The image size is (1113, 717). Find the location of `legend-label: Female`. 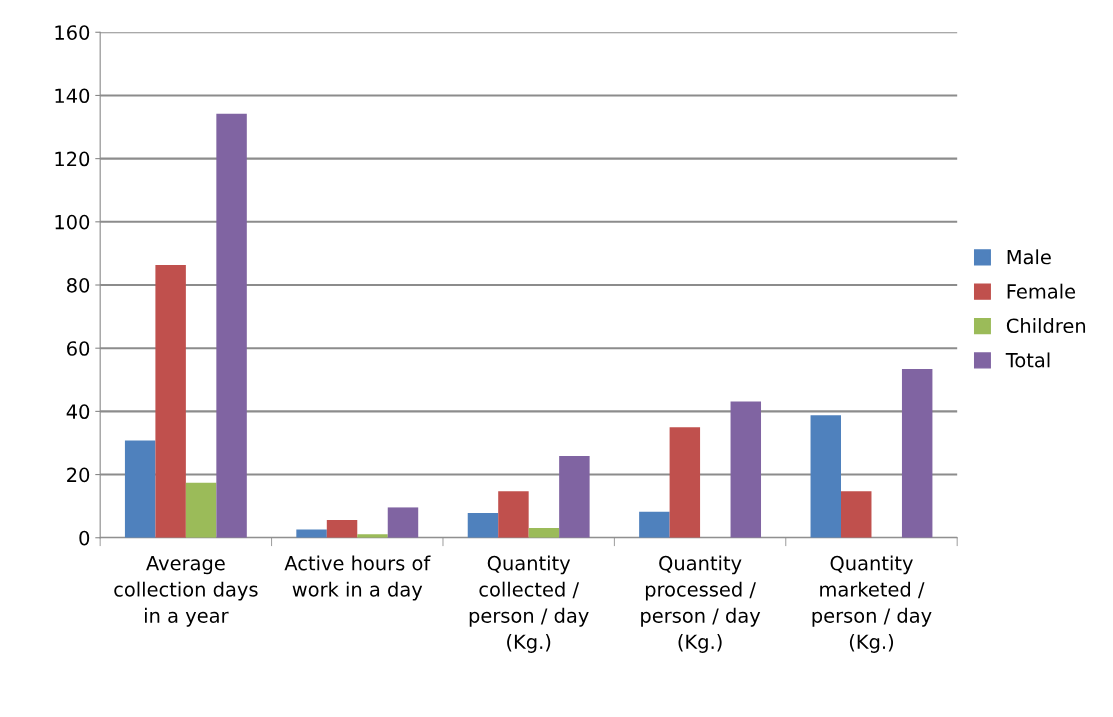

legend-label: Female is located at coordinates (1041, 291).